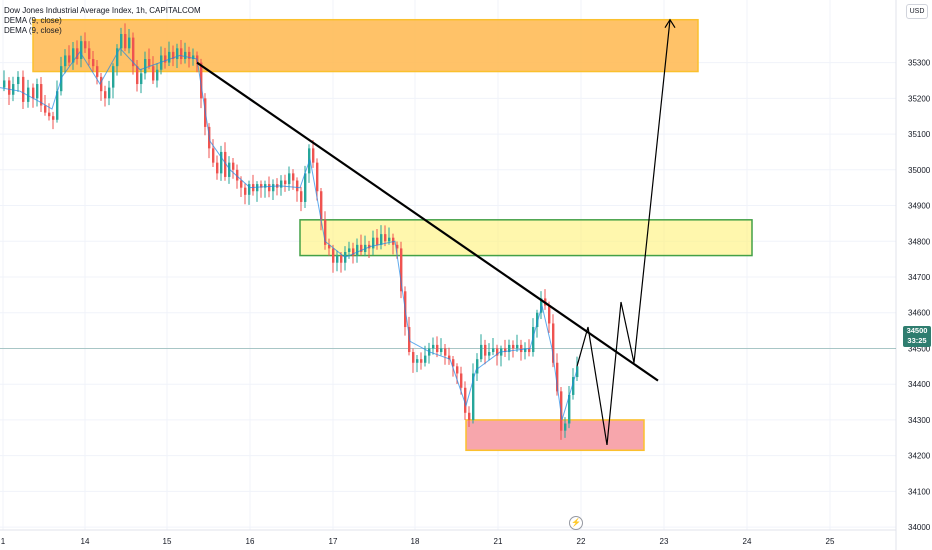 The image size is (932, 550). I want to click on time-tick-label: 17, so click(333, 541).